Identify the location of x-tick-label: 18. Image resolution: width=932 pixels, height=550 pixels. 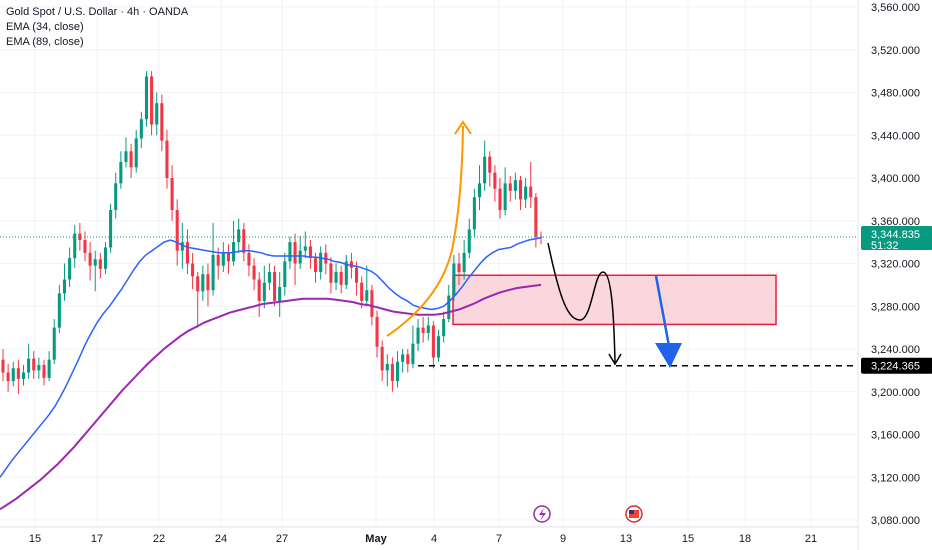
(745, 539).